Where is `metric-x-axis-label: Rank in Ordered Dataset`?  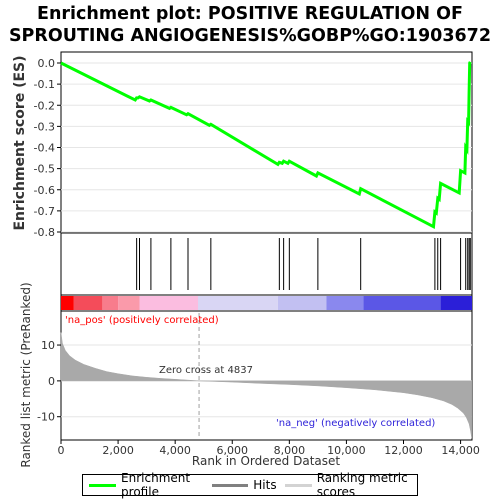 metric-x-axis-label: Rank in Ordered Dataset is located at coordinates (266, 461).